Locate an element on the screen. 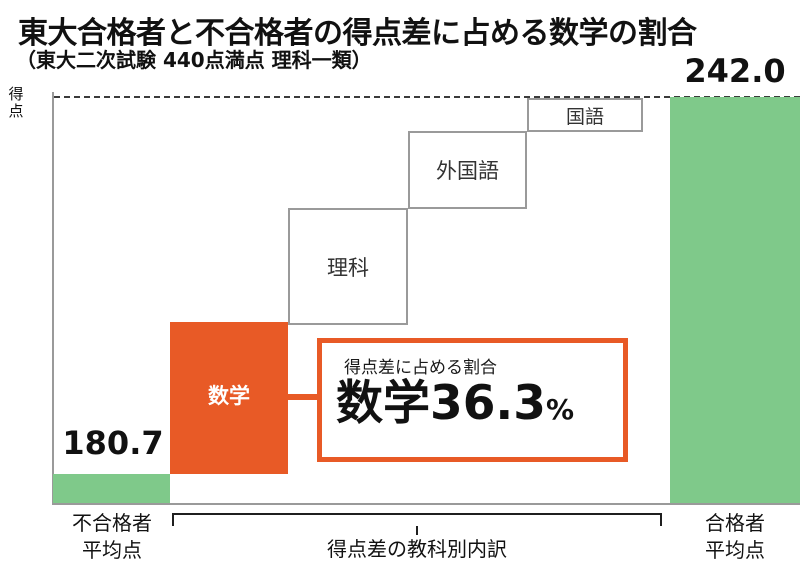 Image resolution: width=812 pixels, height=572 pixels. category-label-fail-average-line1: 不合格者 is located at coordinates (112, 523).